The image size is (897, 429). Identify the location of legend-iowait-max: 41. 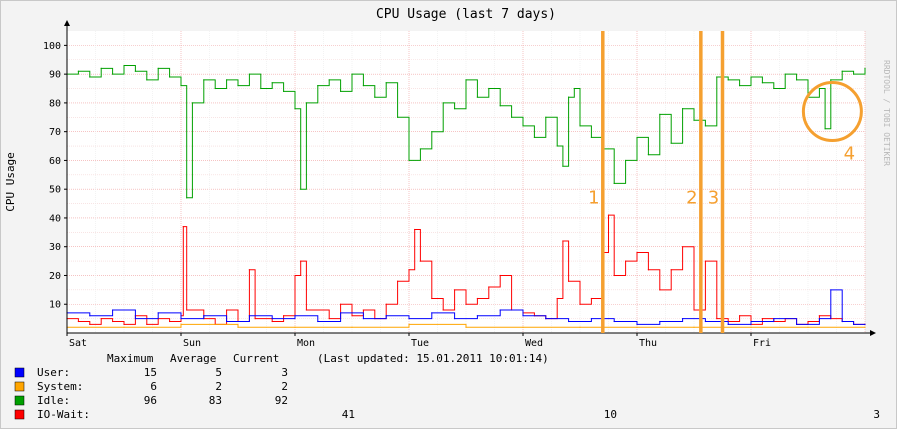
(348, 414).